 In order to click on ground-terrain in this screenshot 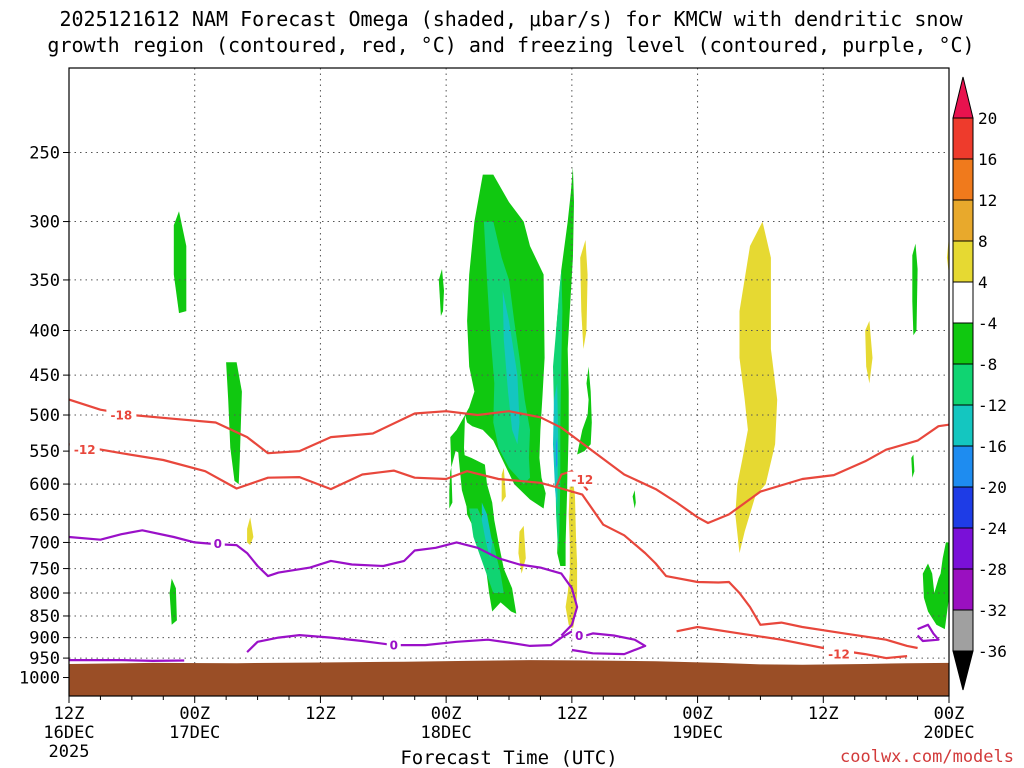, I will do `click(509, 678)`.